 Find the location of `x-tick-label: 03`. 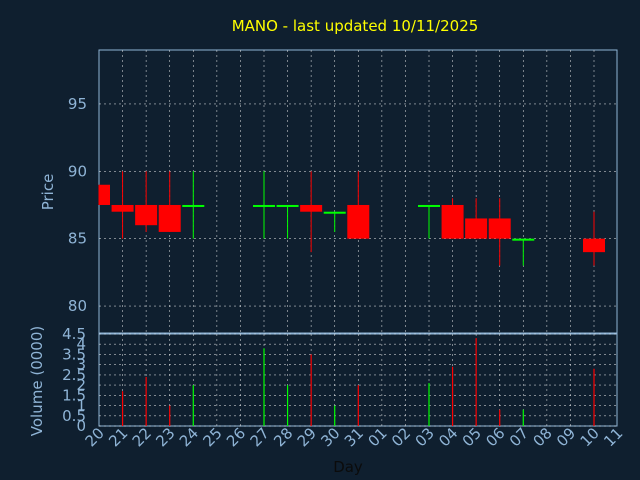

x-tick-label: 03 is located at coordinates (425, 437).